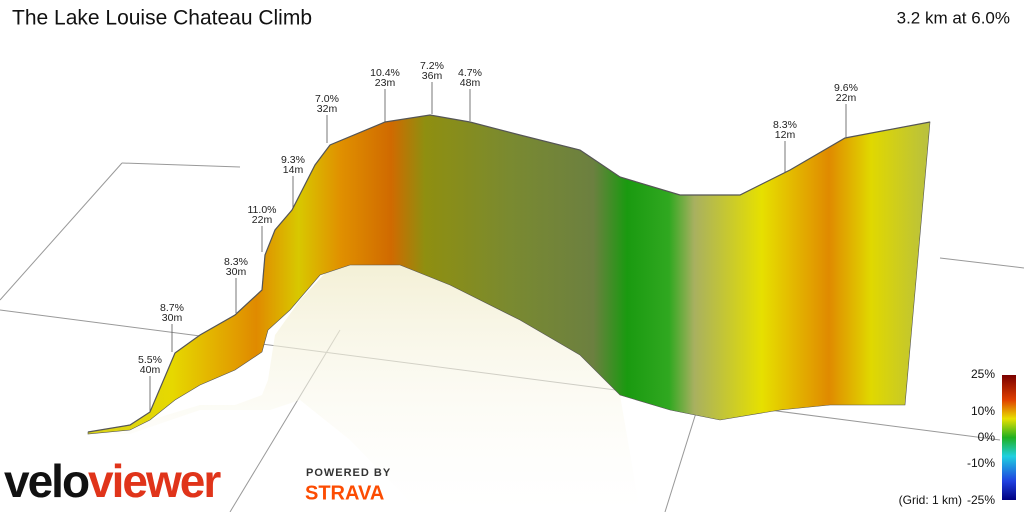 The height and width of the screenshot is (517, 1024). I want to click on grid-note: (Grid: 1 km), so click(930, 500).